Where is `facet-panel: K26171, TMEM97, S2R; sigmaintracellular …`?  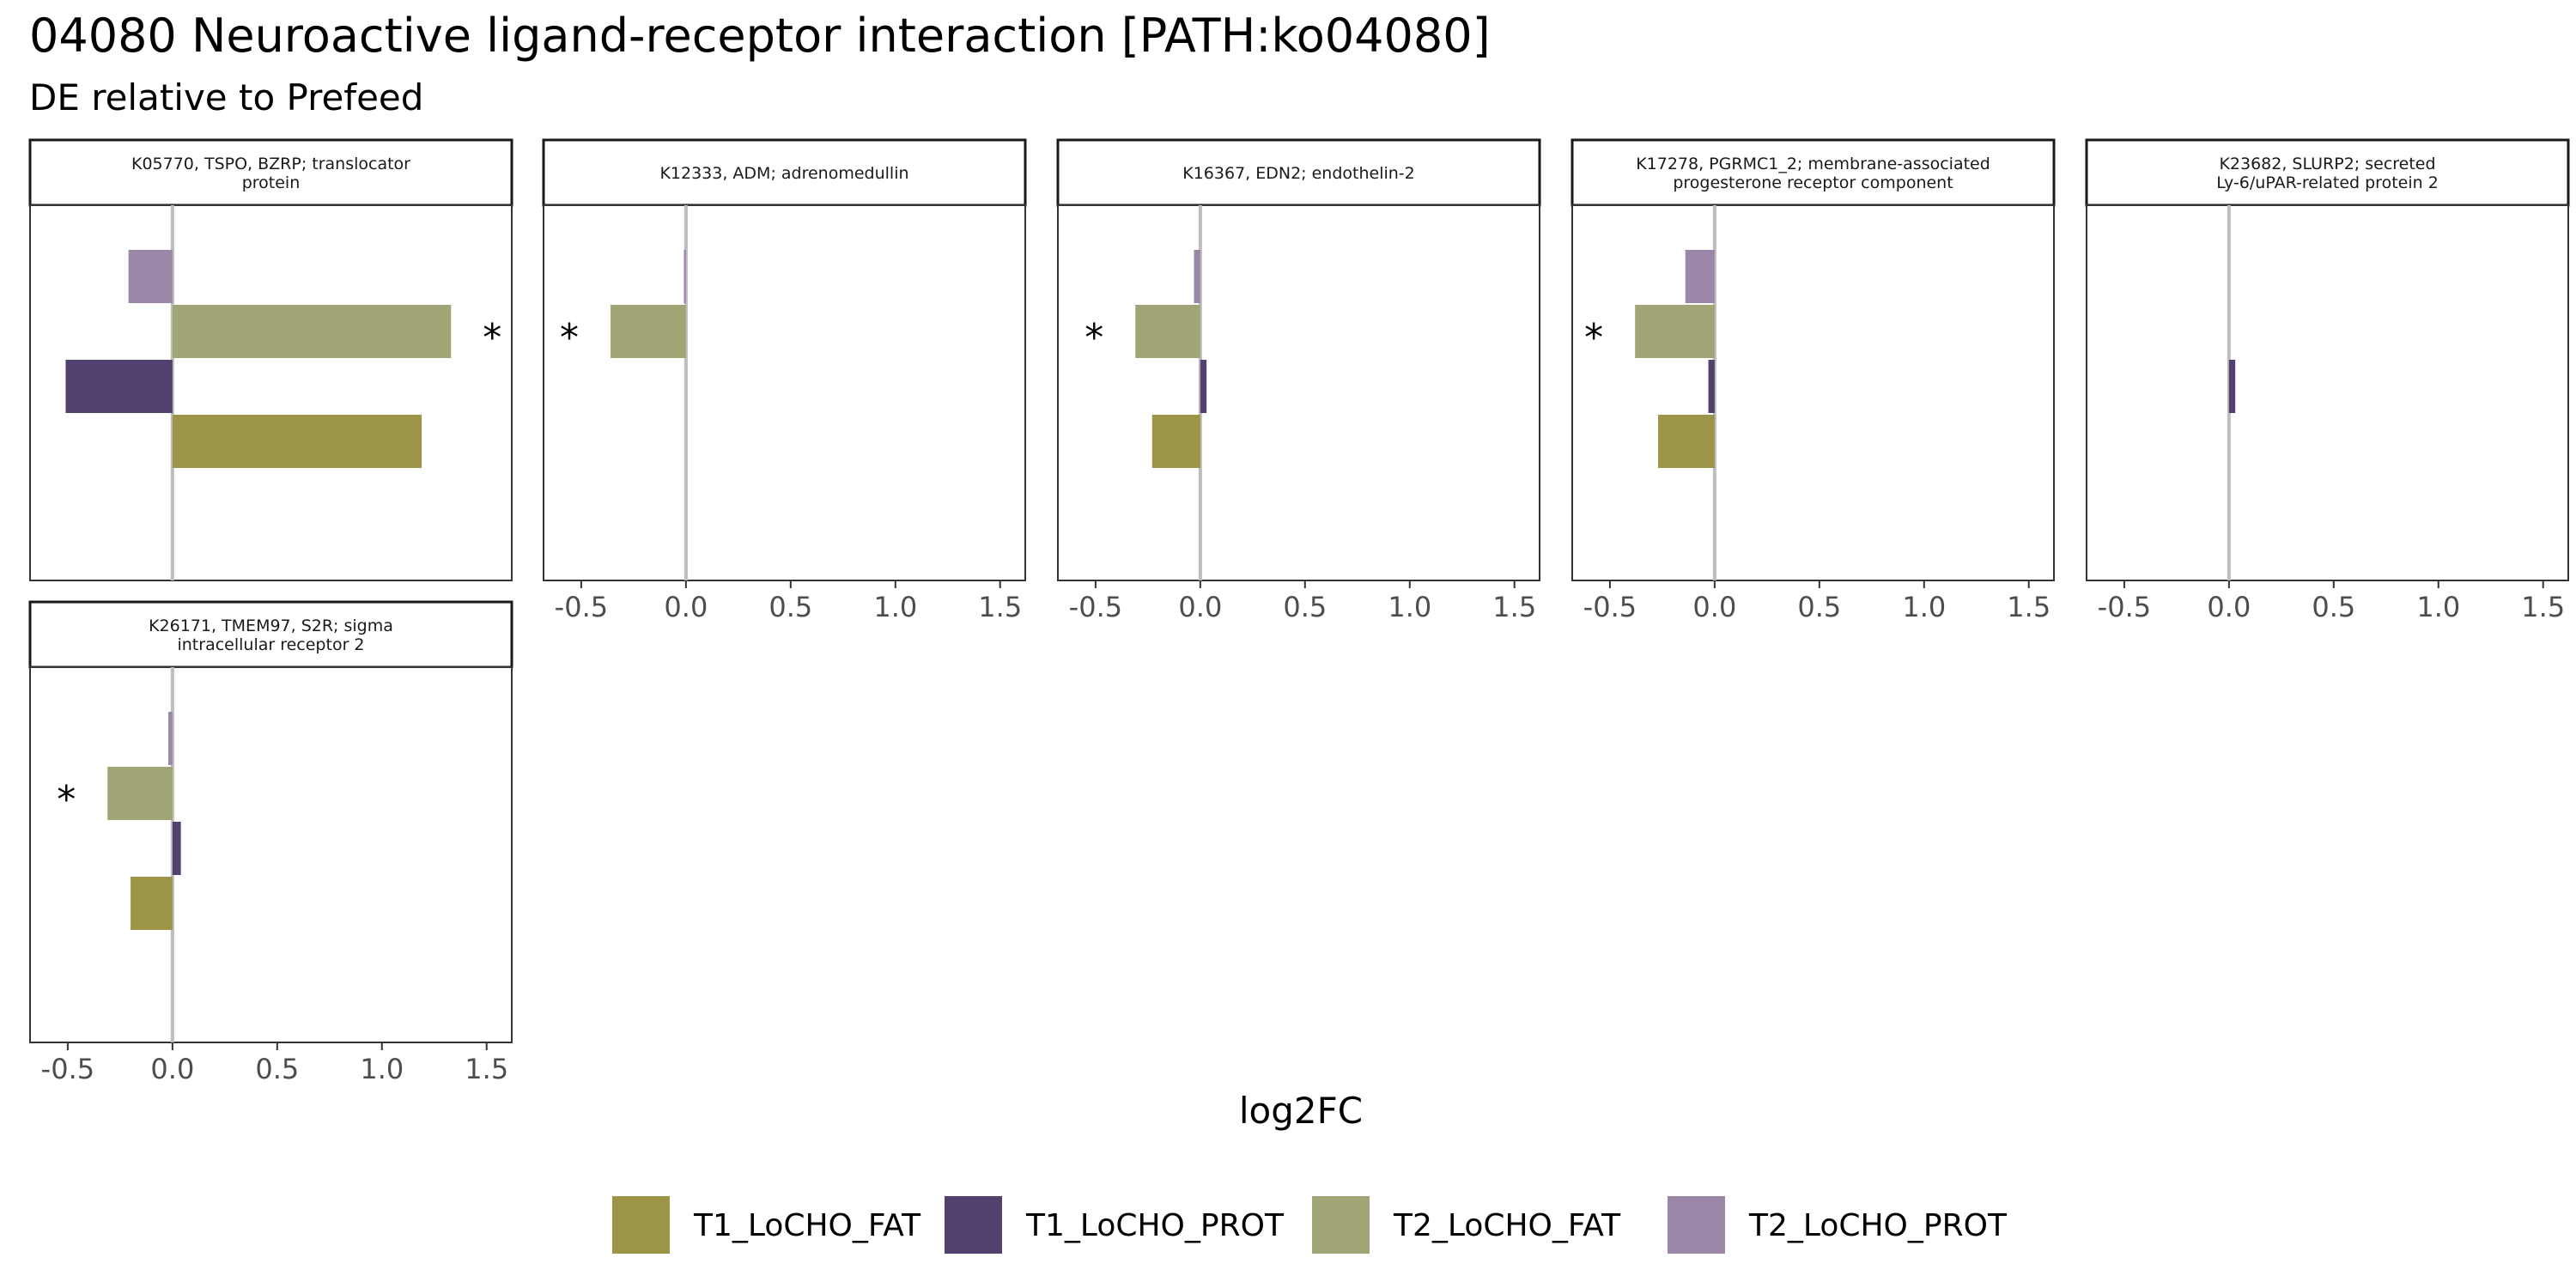 facet-panel: K26171, TMEM97, S2R; sigmaintracellular … is located at coordinates (270, 843).